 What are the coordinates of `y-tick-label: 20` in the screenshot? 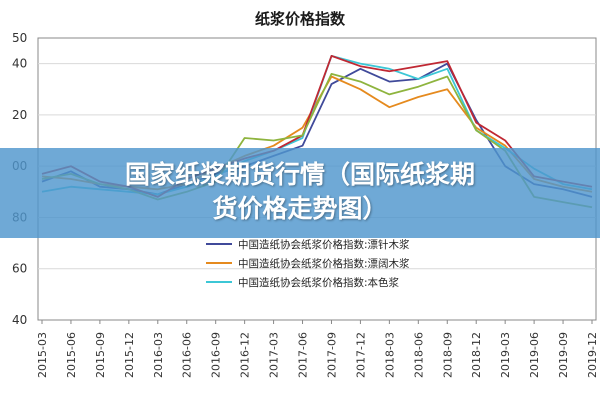 It's located at (19, 115).